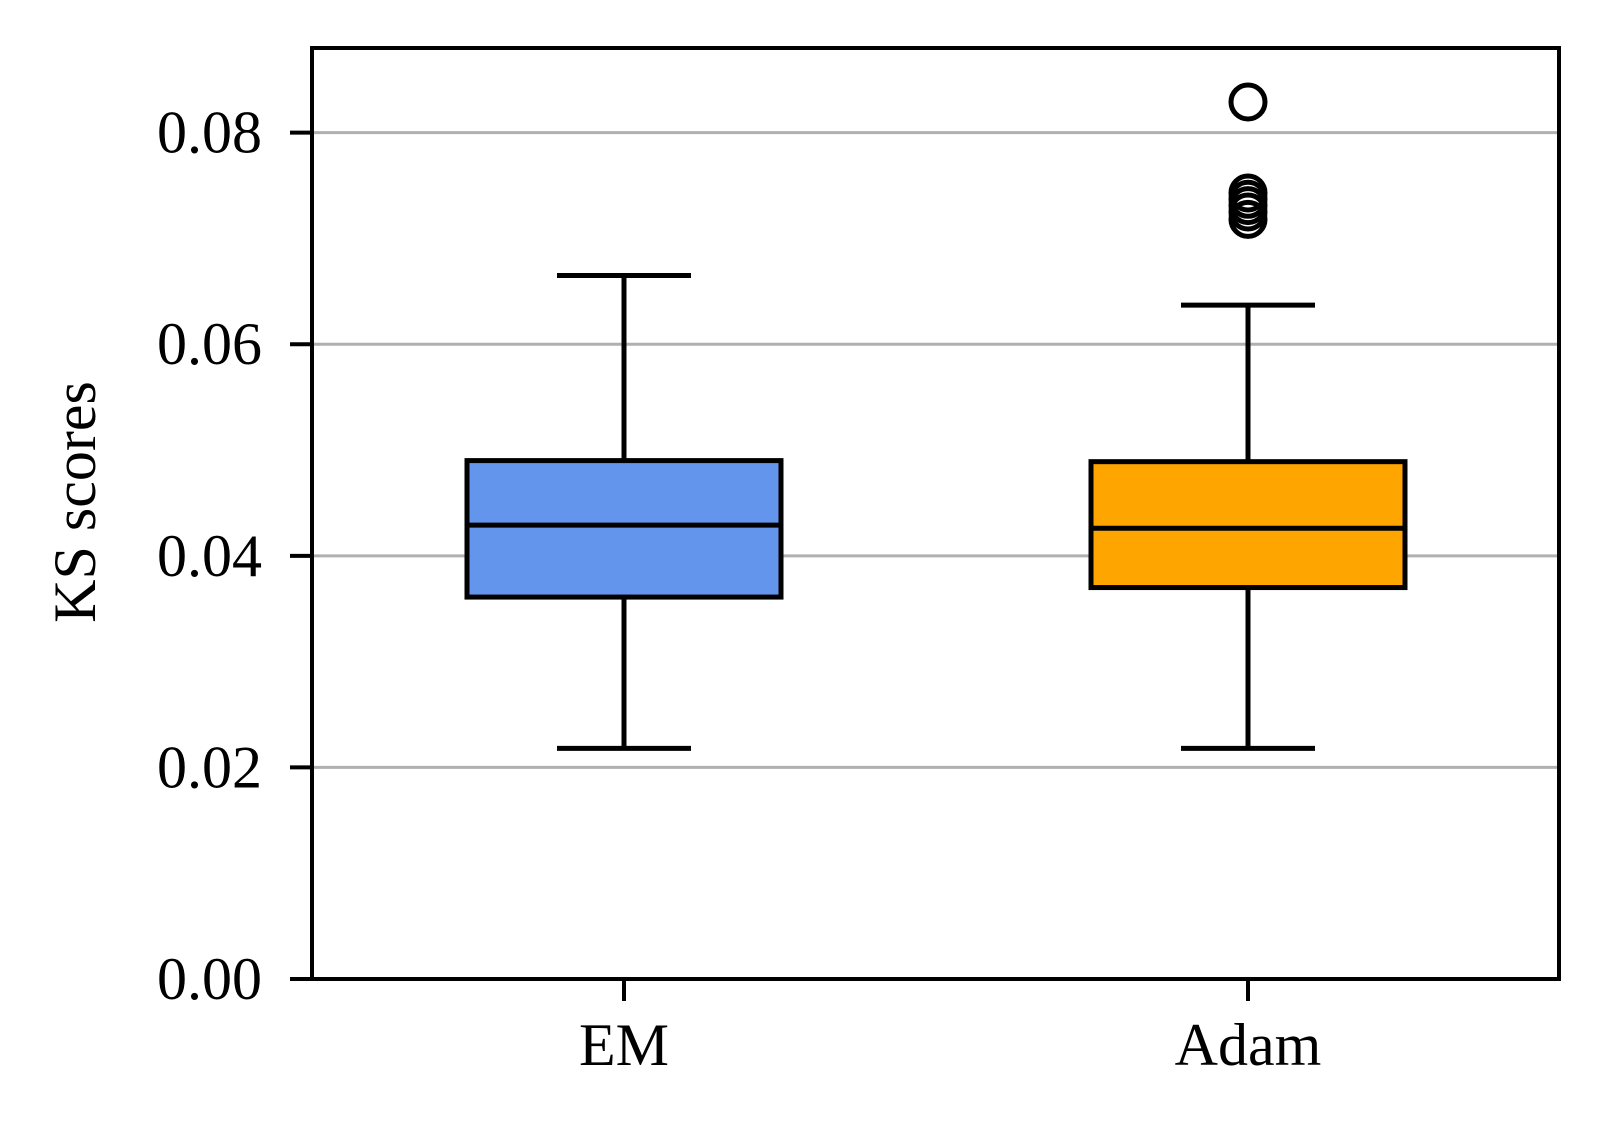  Describe the element at coordinates (209, 767) in the screenshot. I see `y-tick-label: 0.02` at that location.